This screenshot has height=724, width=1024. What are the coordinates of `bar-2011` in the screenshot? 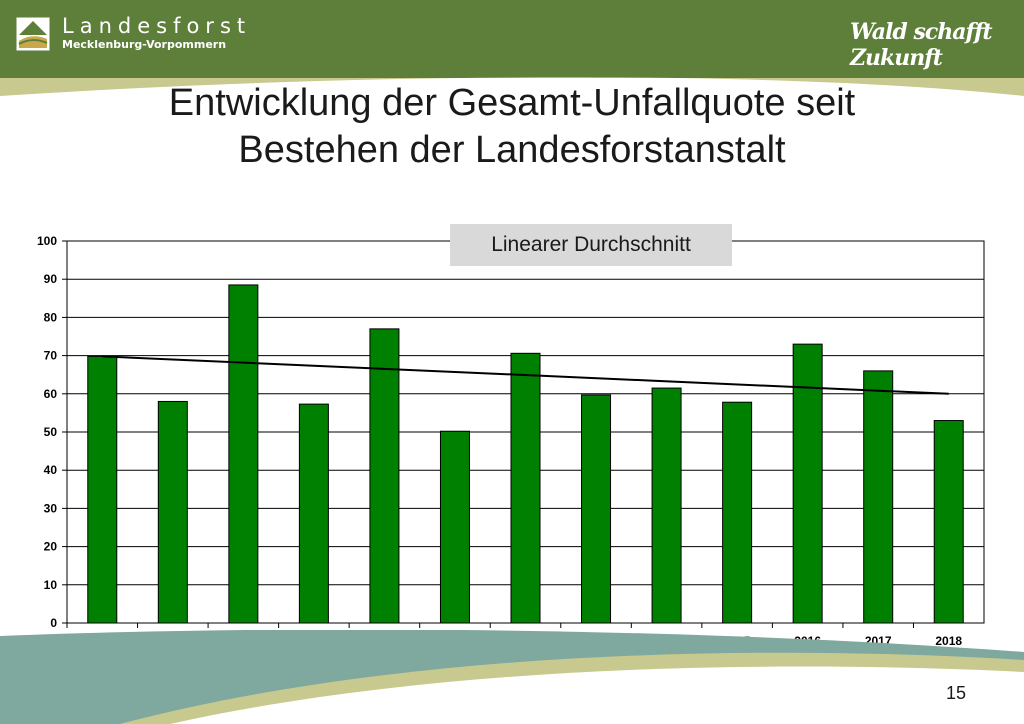 It's located at (454, 527).